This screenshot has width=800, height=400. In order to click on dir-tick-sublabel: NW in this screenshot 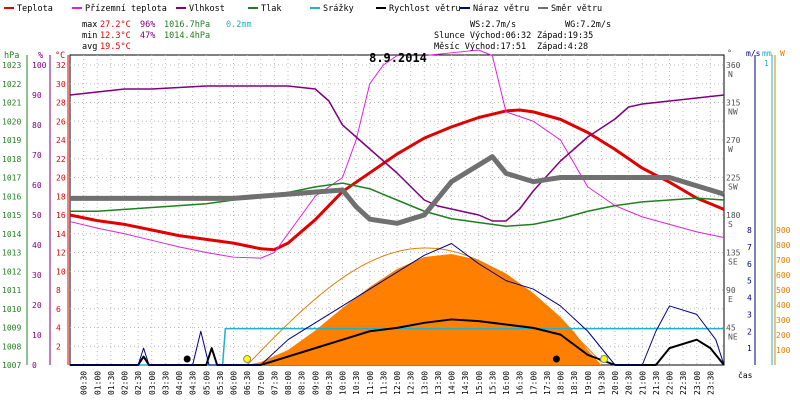, I will do `click(733, 112)`.